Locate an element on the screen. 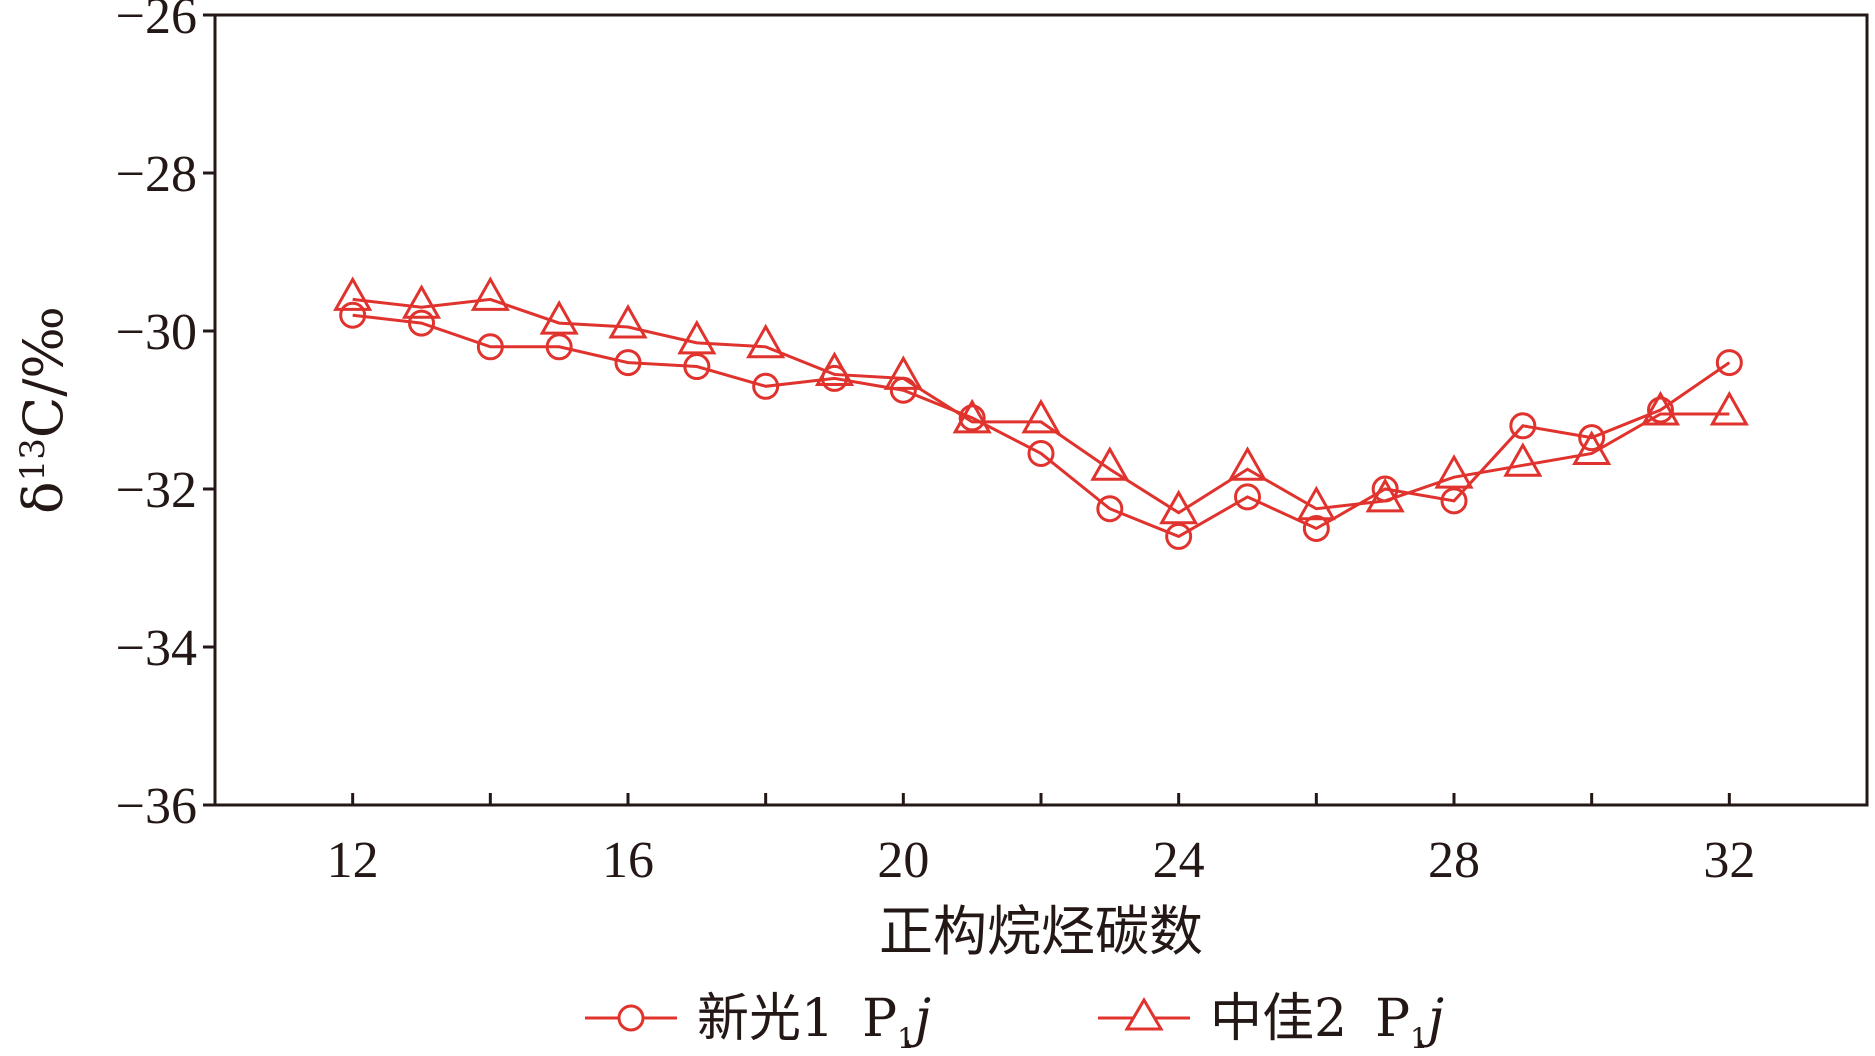 The image size is (1875, 1056). y-tick-label: −34 is located at coordinates (156, 648).